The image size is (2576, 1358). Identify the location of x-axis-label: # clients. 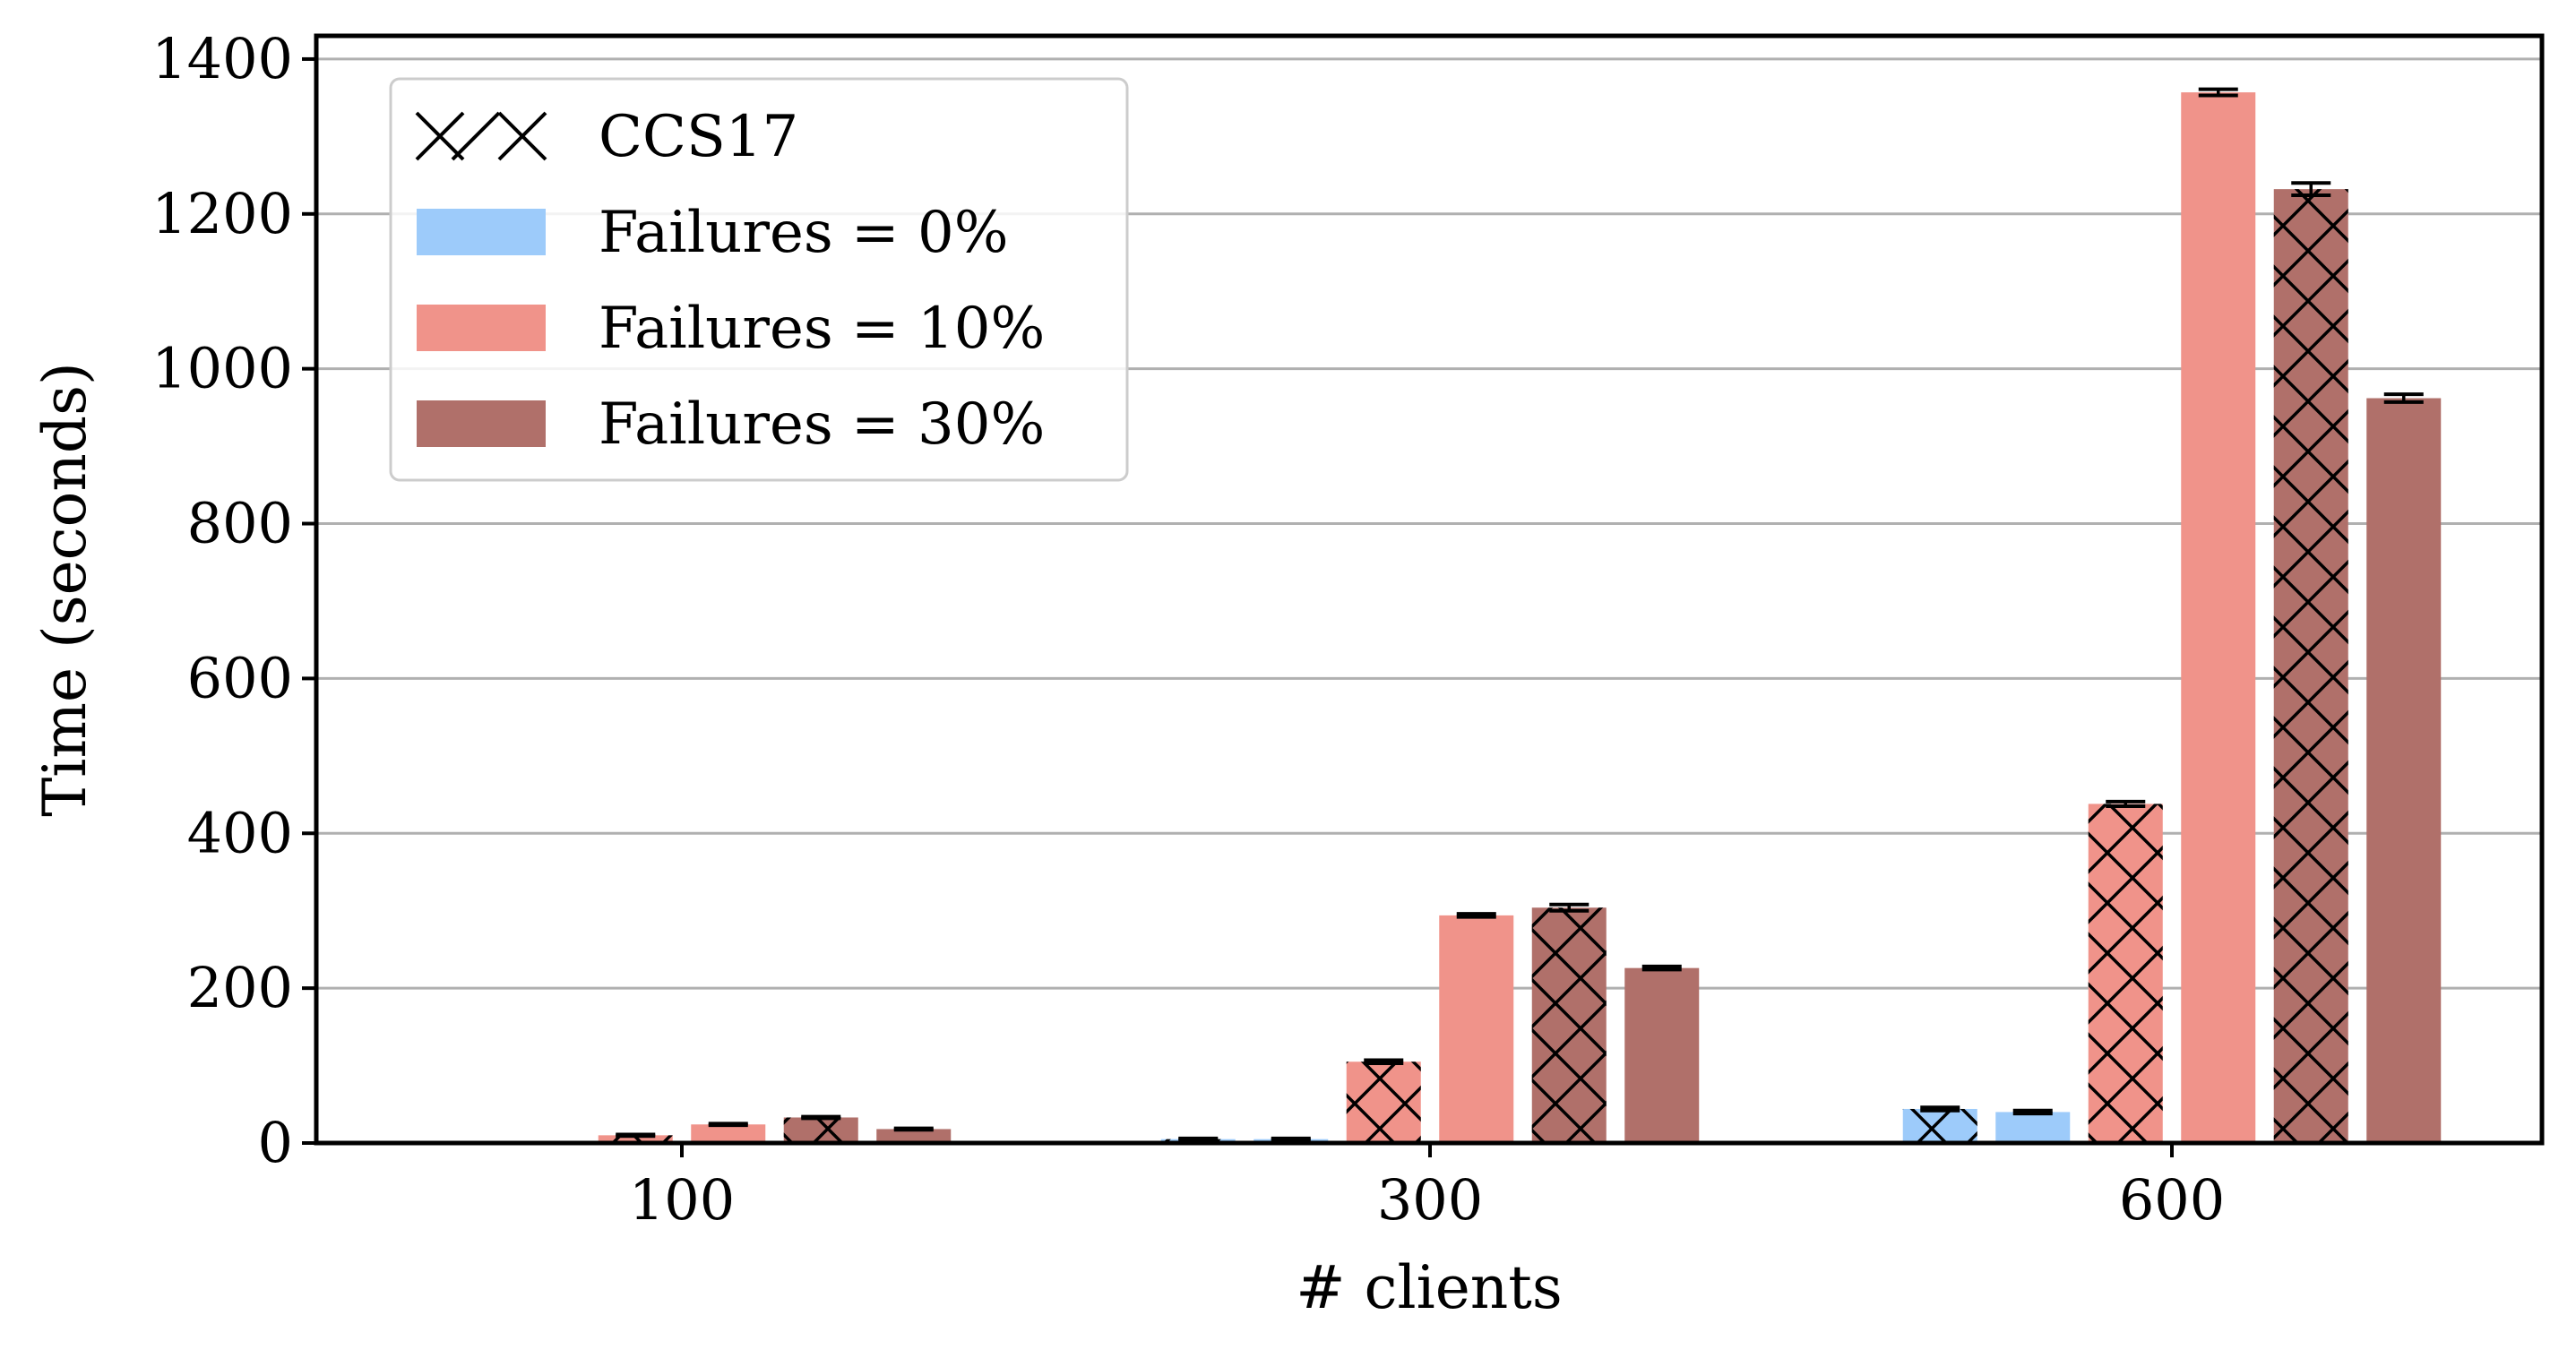
(1429, 1288).